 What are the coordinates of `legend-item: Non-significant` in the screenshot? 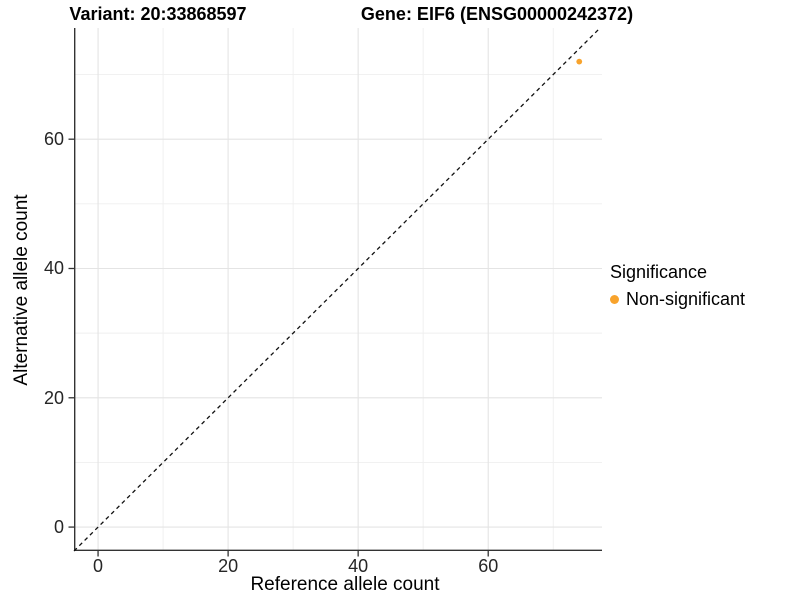 It's located at (677, 299).